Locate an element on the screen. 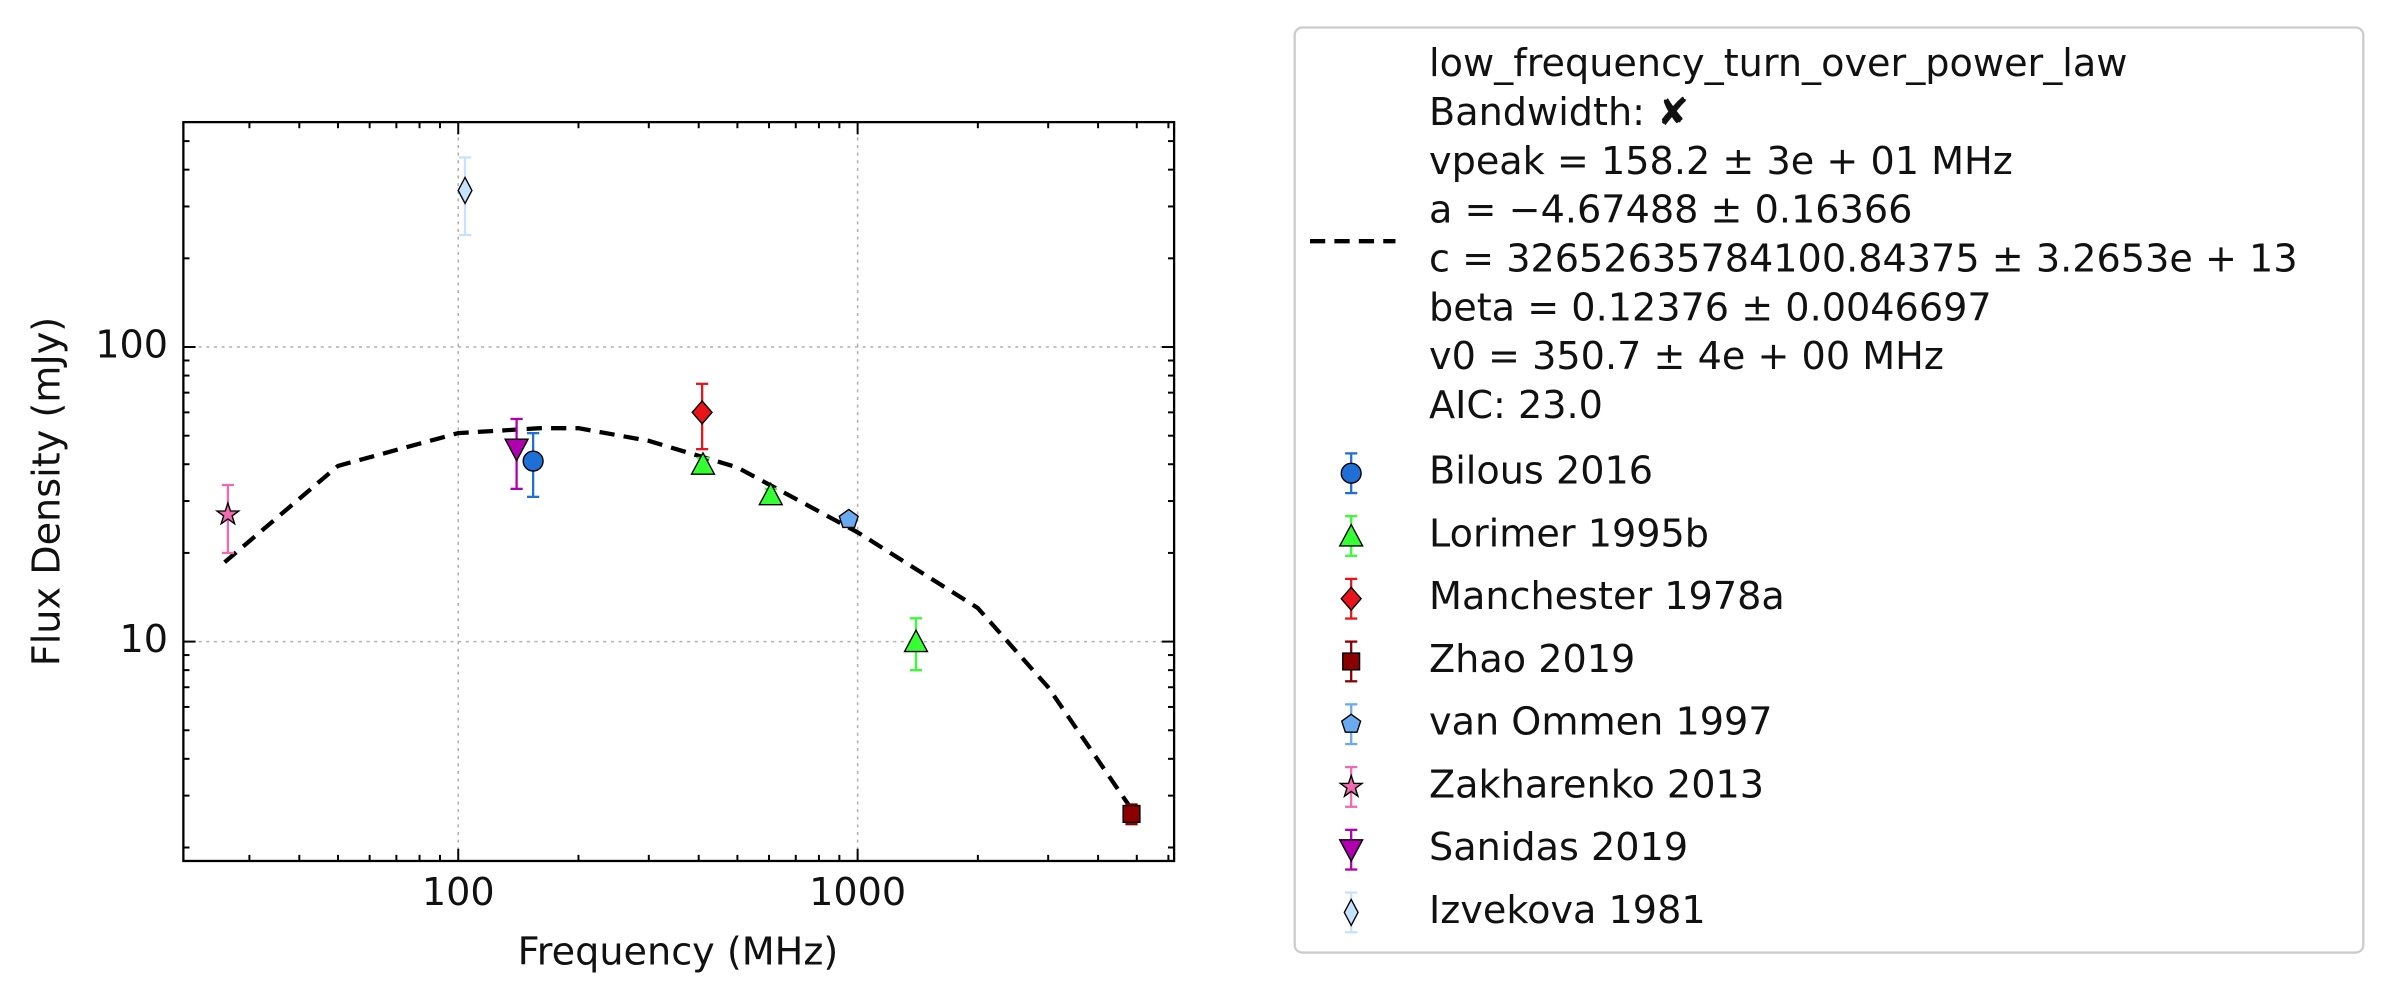 The height and width of the screenshot is (1006, 2394). x-tick-label: 1000 is located at coordinates (857, 892).